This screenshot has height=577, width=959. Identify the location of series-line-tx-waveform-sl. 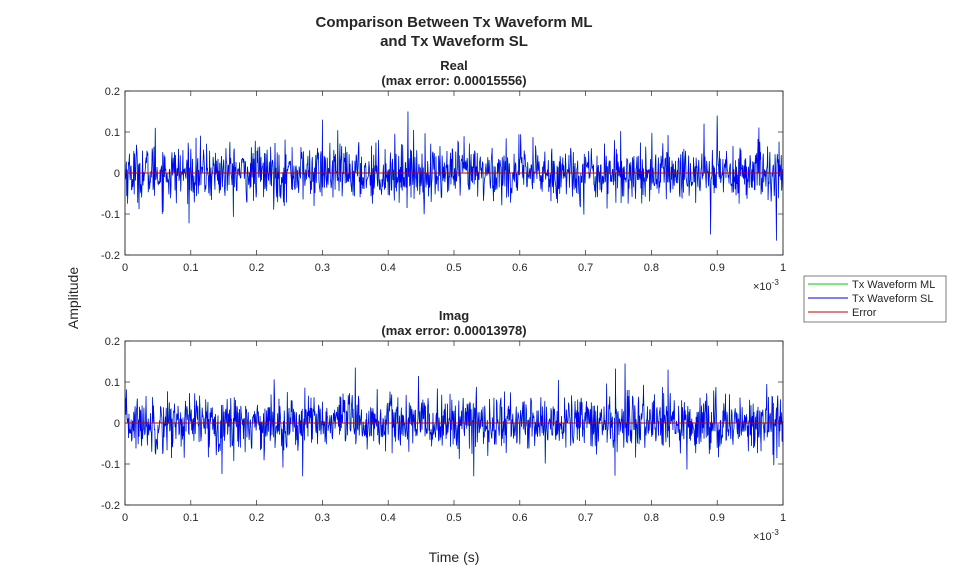
(454, 420).